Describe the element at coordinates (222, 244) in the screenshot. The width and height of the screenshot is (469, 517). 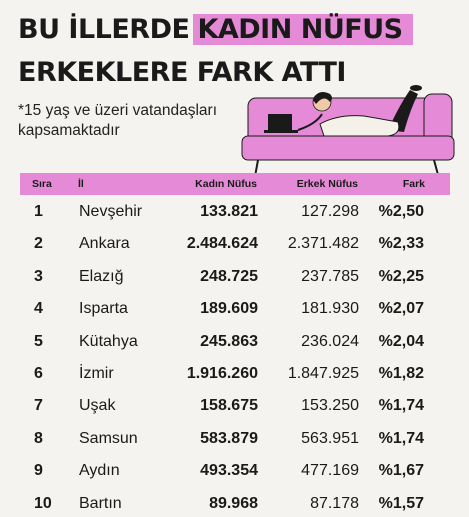
I see `female-population-cell: 2.484.624` at that location.